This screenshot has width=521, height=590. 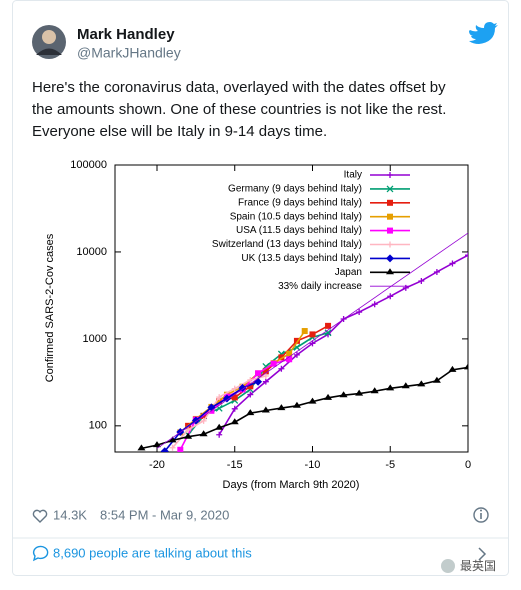 What do you see at coordinates (164, 514) in the screenshot?
I see `timestamp: 8:54 PM - Mar 9, 2020` at bounding box center [164, 514].